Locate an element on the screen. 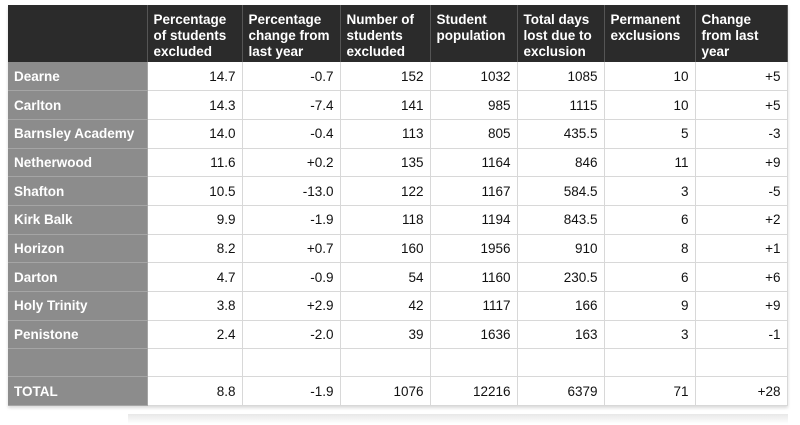 The image size is (800, 425). permanent-exclusions-cell: 3 is located at coordinates (650, 335).